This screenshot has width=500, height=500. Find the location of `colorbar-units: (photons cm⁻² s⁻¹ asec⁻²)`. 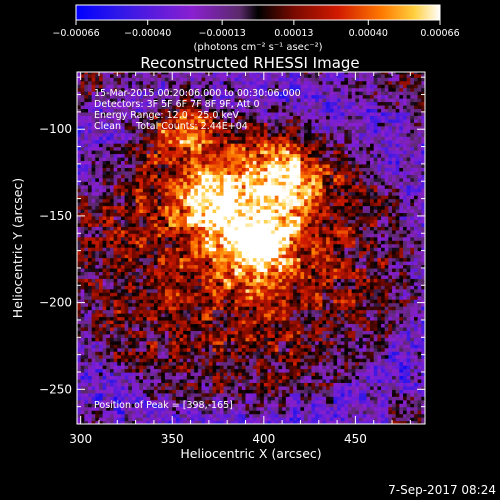

colorbar-units: (photons cm⁻² s⁻¹ asec⁻²) is located at coordinates (257, 47).